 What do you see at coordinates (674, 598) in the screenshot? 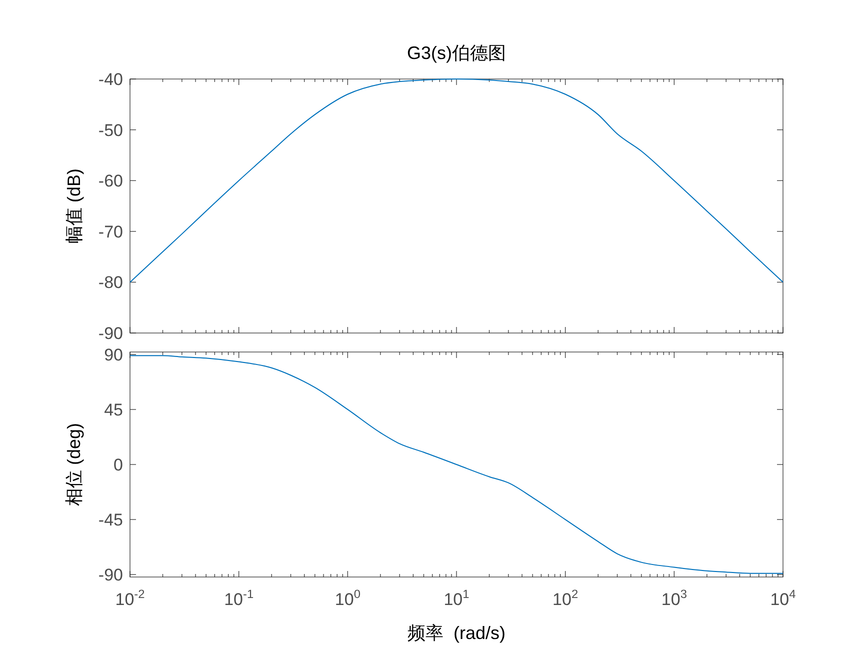
I see `x-tick-label: 10$^{3}$` at bounding box center [674, 598].